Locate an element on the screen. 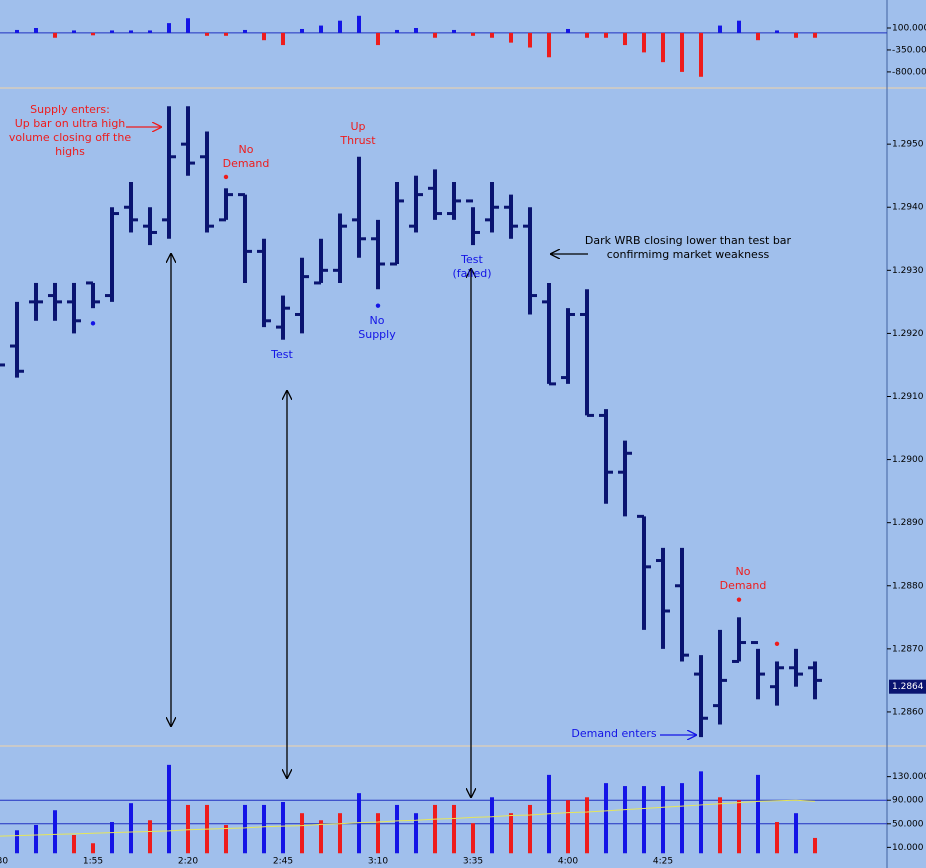 The height and width of the screenshot is (868, 926). y-tick-label: 1.2940 is located at coordinates (908, 208).